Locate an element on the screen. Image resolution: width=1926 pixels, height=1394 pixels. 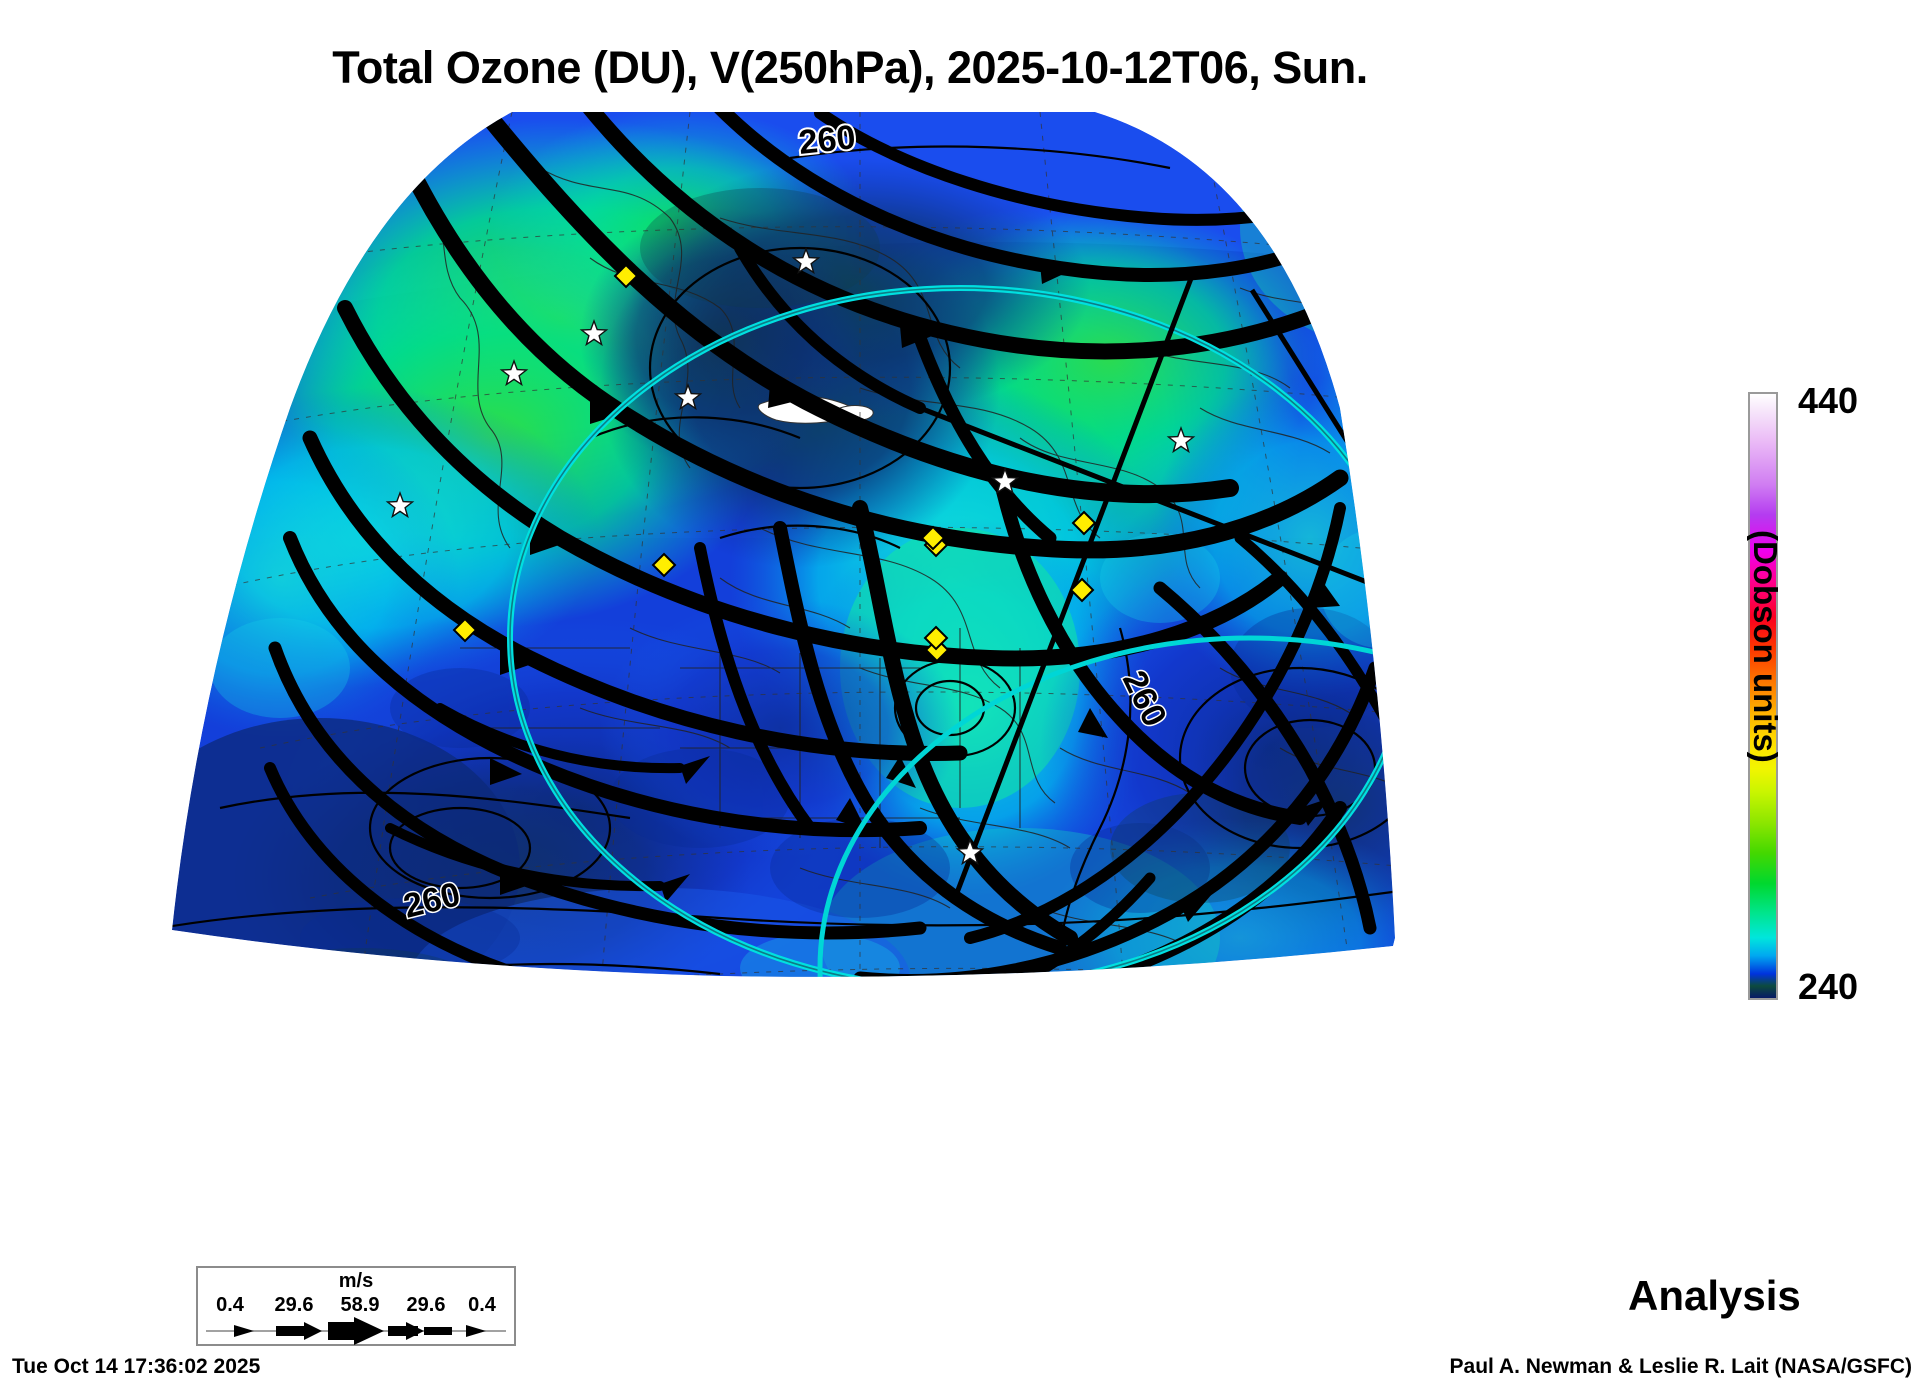
wind-tick-4: 0.4 is located at coordinates (482, 1305).